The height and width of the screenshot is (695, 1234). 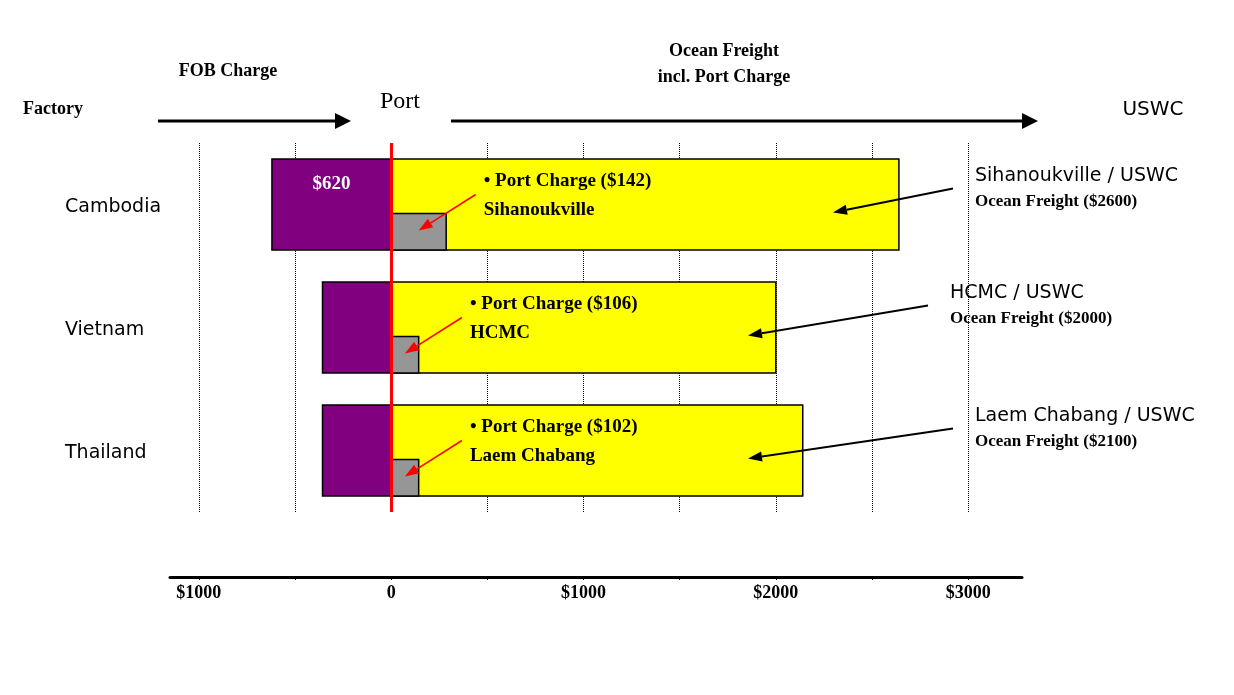 What do you see at coordinates (1085, 426) in the screenshot?
I see `annotation: Laem Chabang / USWC Ocean Freight ($2100)` at bounding box center [1085, 426].